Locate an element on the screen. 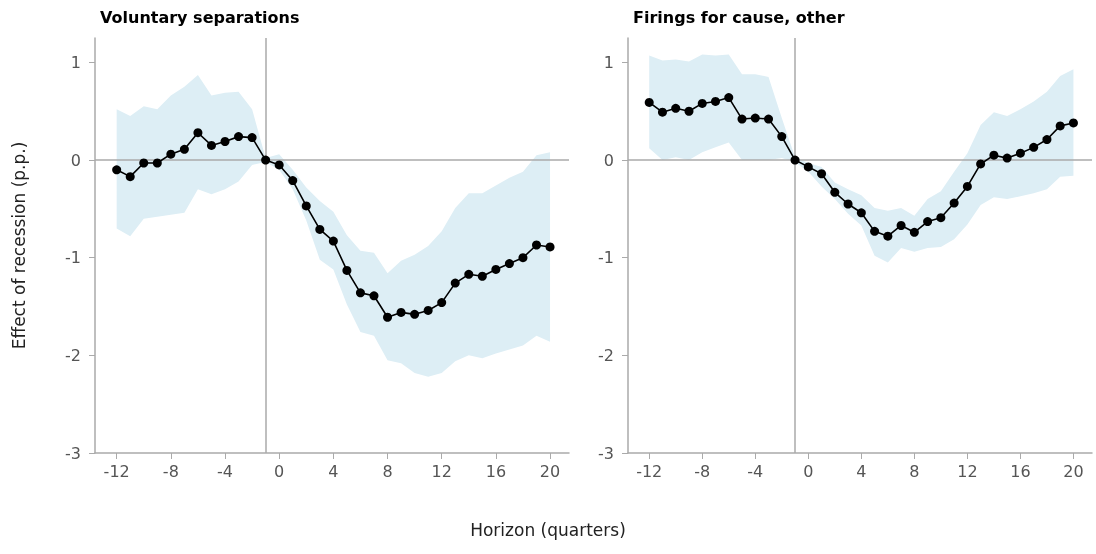 The height and width of the screenshot is (554, 1096). chart-title: Voluntary separations is located at coordinates (200, 17).